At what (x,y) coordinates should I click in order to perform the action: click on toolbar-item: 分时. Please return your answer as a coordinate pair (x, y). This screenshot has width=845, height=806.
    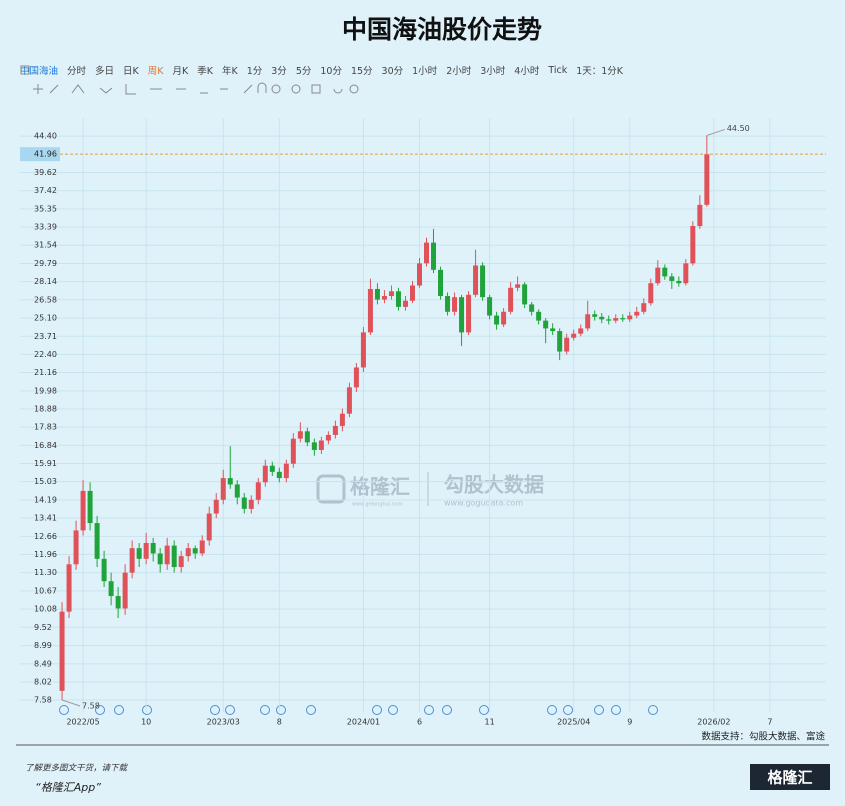
    Looking at the image, I should click on (77, 71).